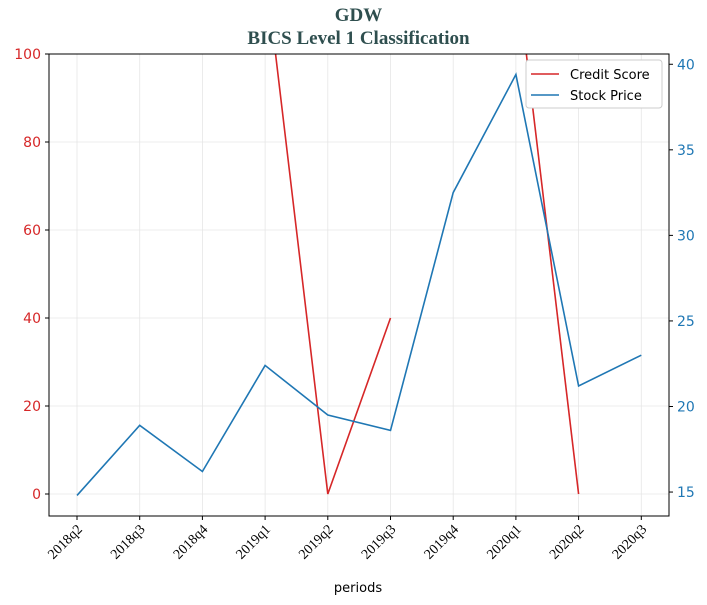 The image size is (707, 605). What do you see at coordinates (254, 542) in the screenshot?
I see `x-tick-label: 2019q1` at bounding box center [254, 542].